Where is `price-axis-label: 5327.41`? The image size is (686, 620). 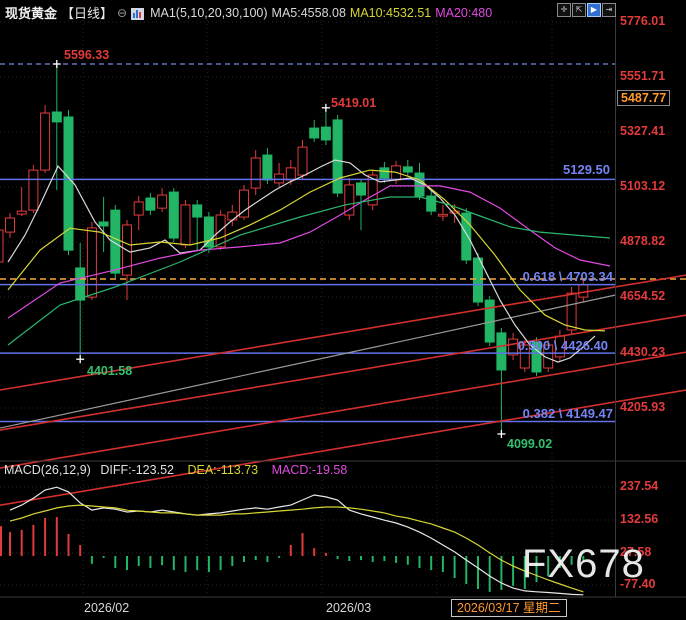
price-axis-label: 5327.41 is located at coordinates (643, 131).